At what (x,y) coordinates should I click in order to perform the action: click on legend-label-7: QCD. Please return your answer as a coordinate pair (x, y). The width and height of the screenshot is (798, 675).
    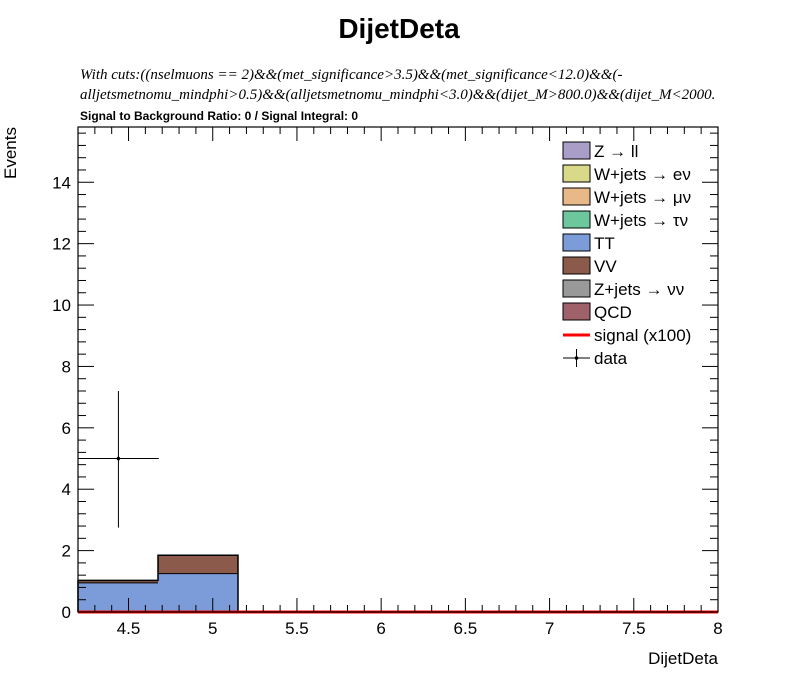
    Looking at the image, I should click on (613, 312).